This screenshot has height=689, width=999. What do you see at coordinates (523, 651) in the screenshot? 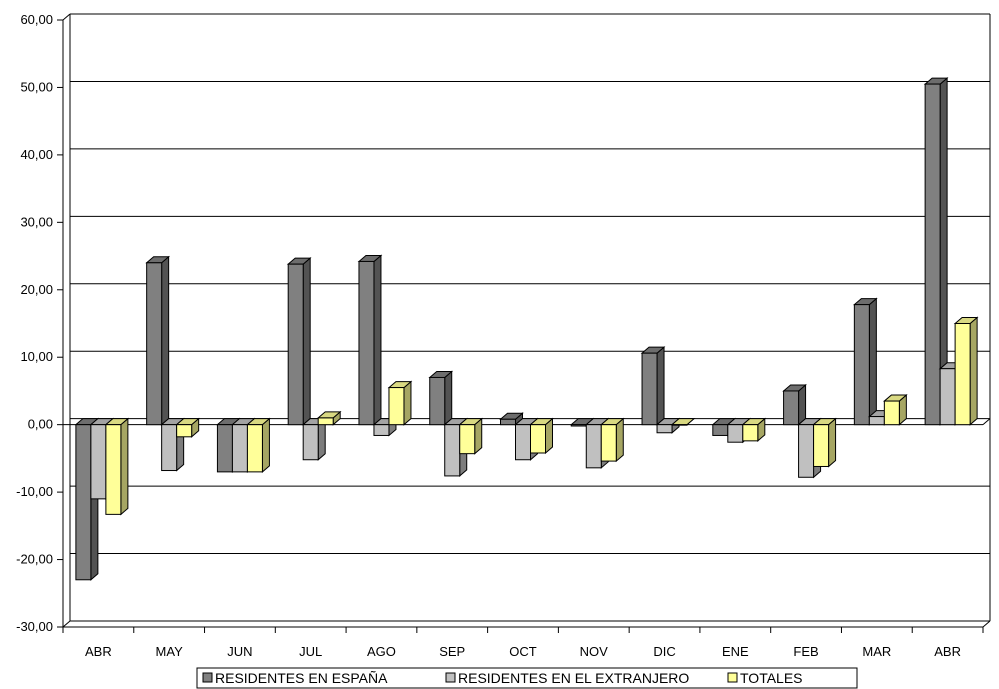
I see `x-tick-label: OCT` at bounding box center [523, 651].